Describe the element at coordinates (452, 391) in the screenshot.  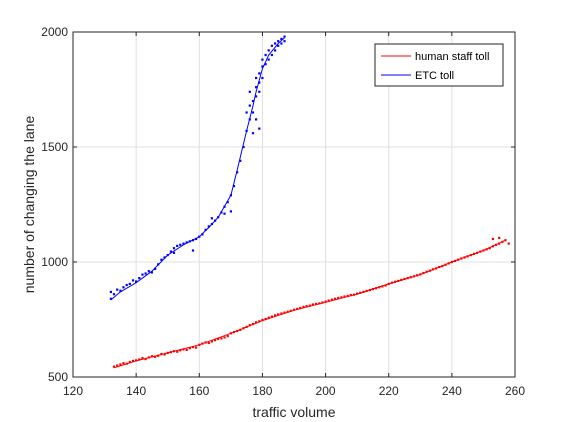
I see `x-tick-label: 240` at that location.